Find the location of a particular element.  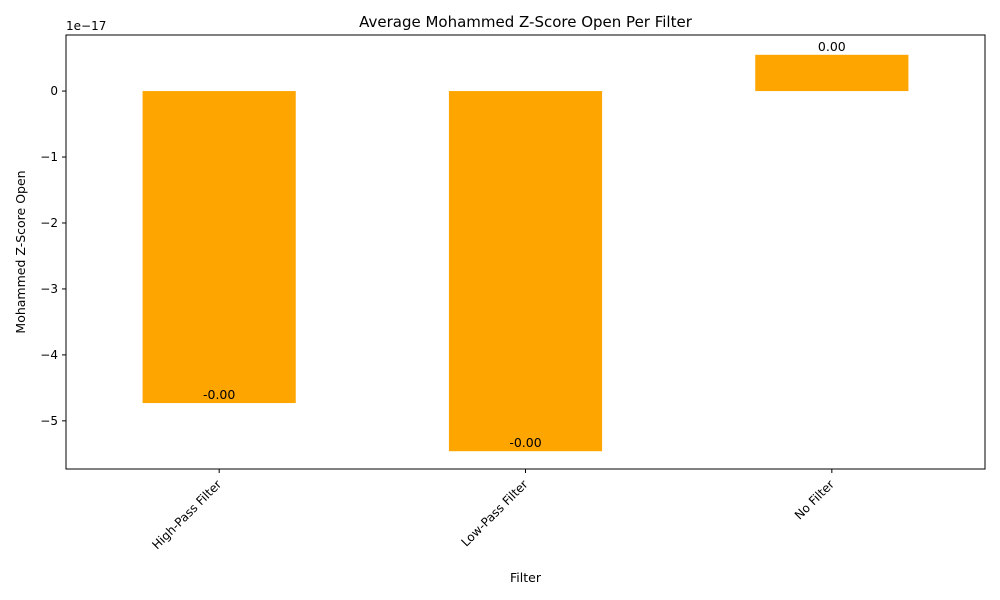

y-axis-ticks: −5 −4 −3 −2 −1 0 is located at coordinates (53, 256).